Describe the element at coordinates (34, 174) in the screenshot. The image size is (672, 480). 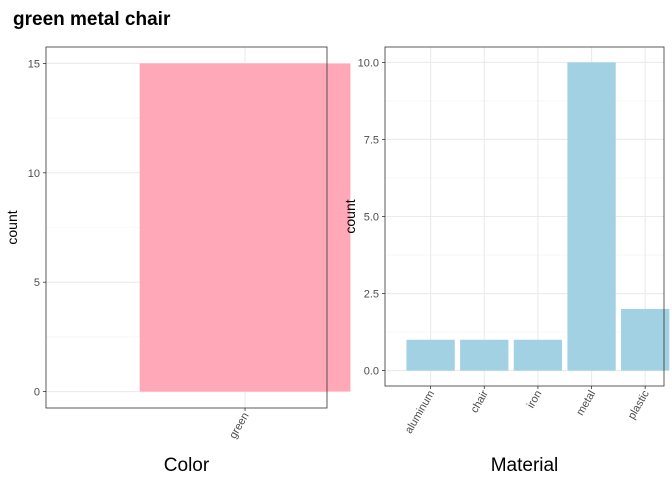
I see `y-tick-label: 10` at that location.